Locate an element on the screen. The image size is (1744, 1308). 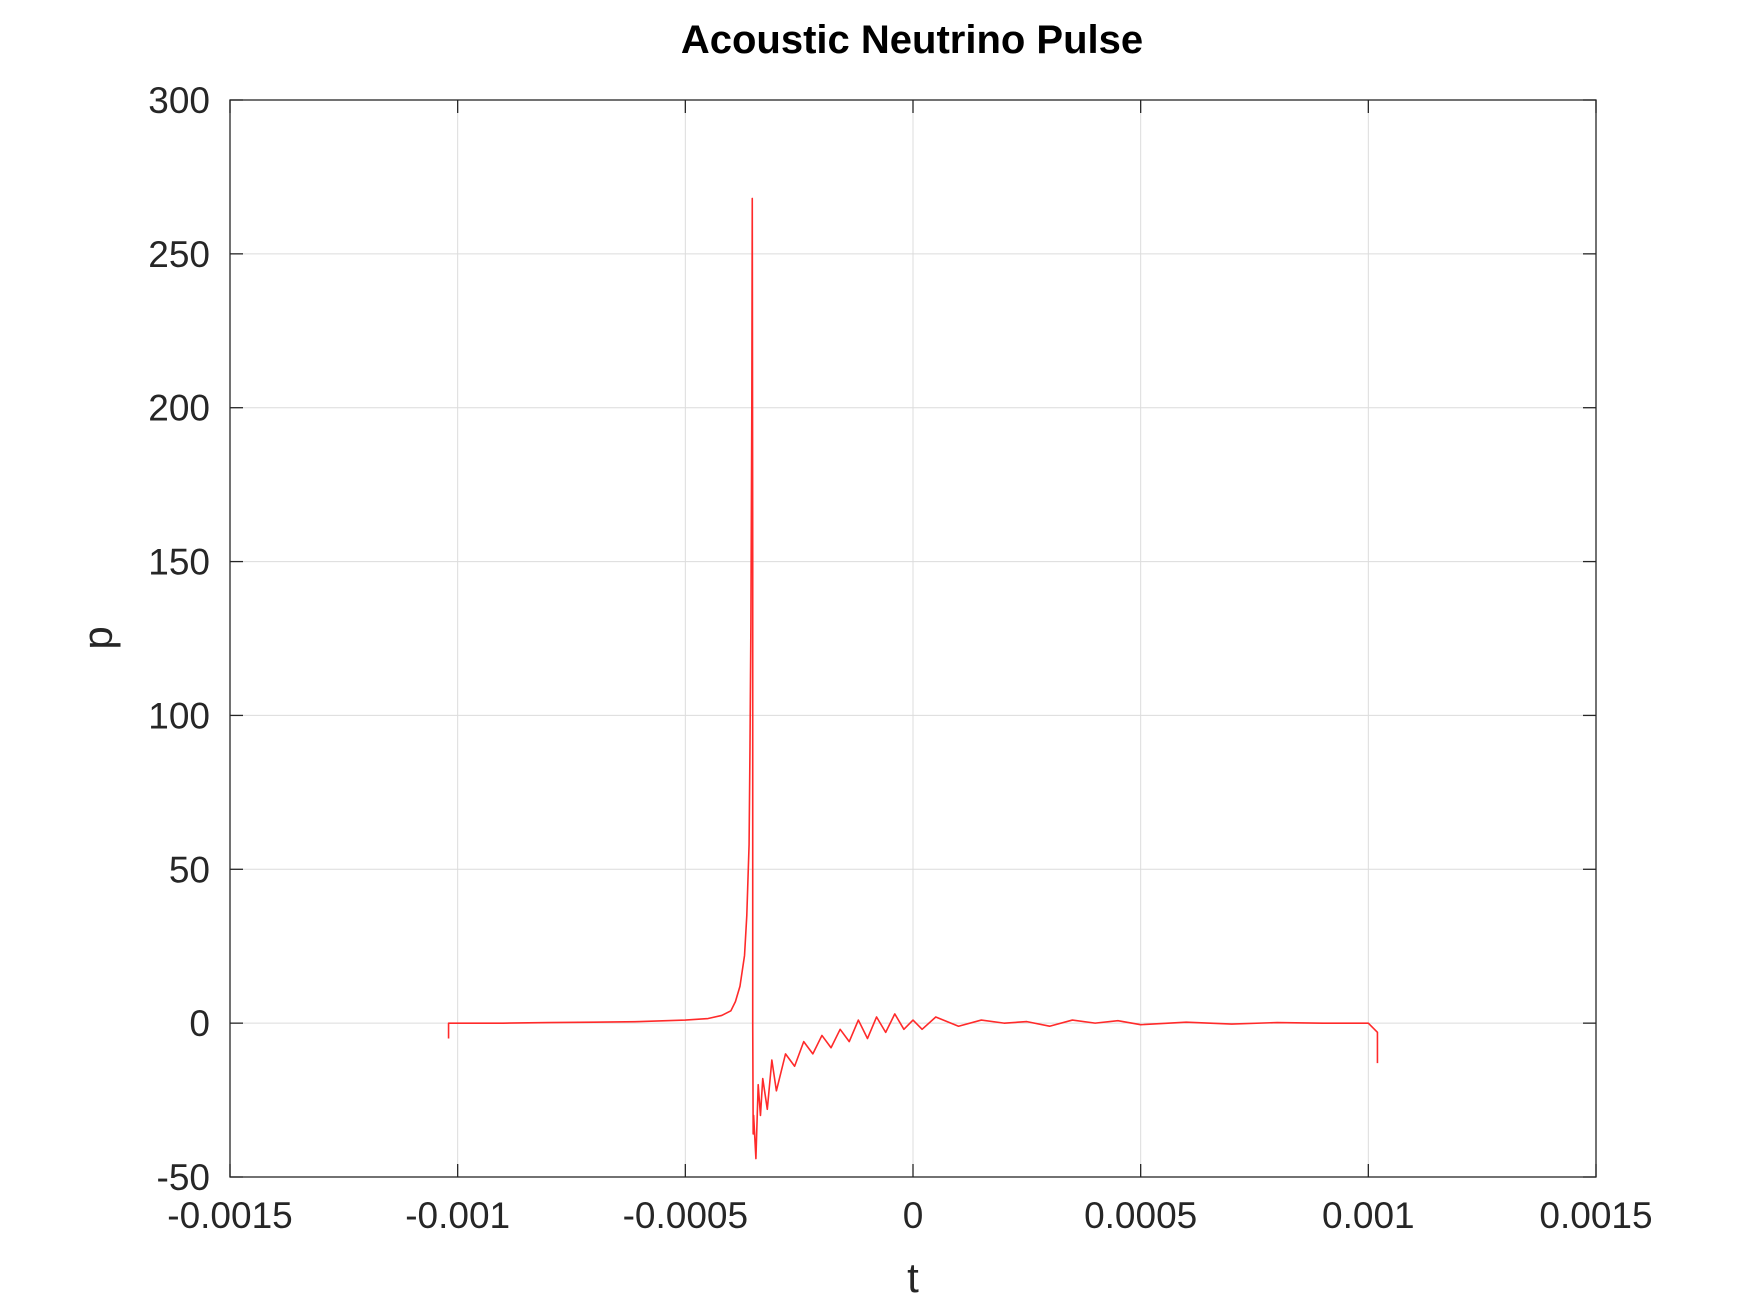
chart-title: Acoustic Neutrino Pulse is located at coordinates (912, 40).